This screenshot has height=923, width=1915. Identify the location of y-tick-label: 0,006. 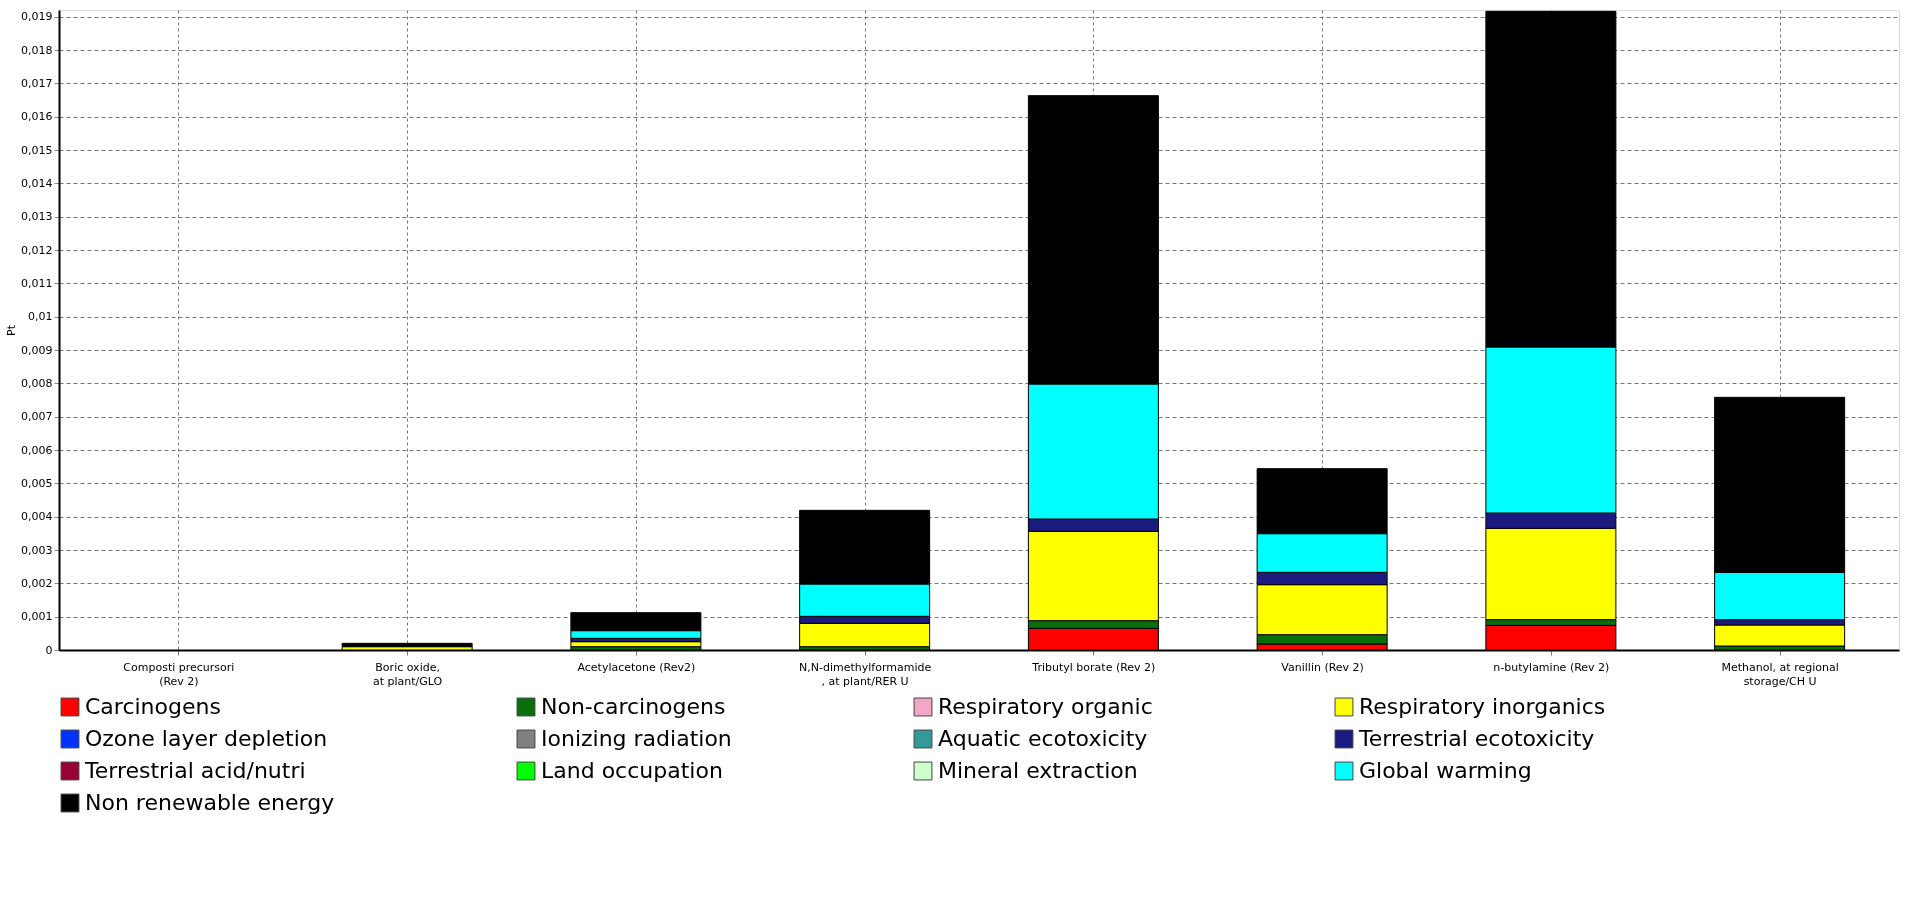
(37, 450).